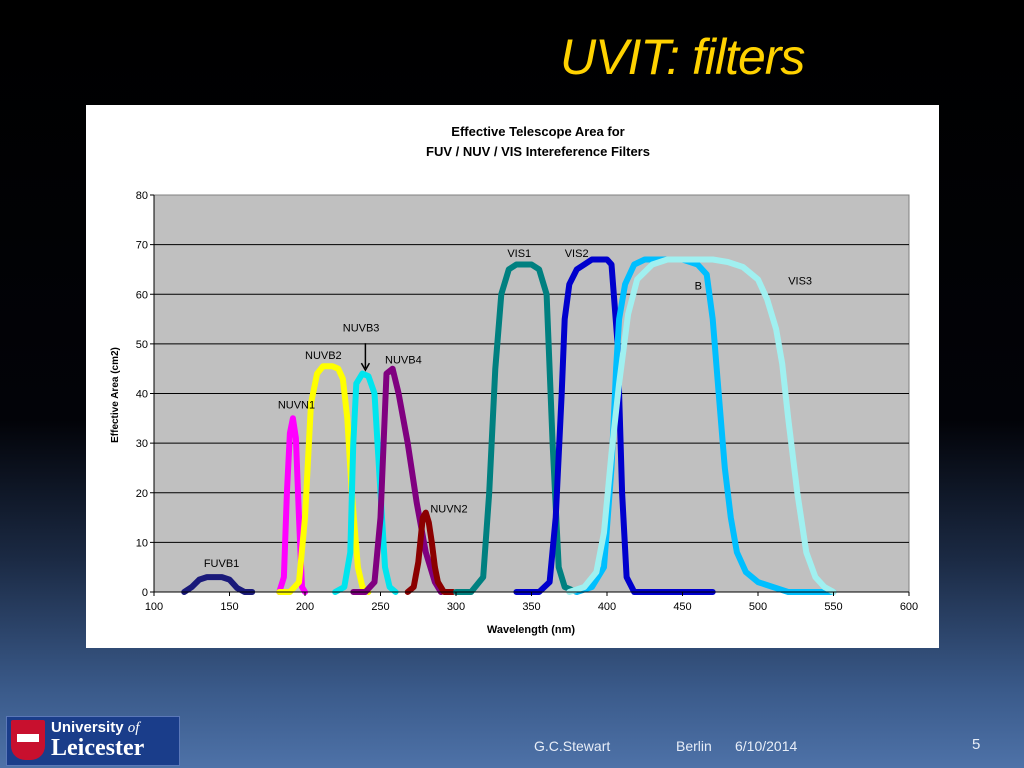 The width and height of the screenshot is (1024, 768). What do you see at coordinates (531, 630) in the screenshot?
I see `x-axis-label: Wavelength (nm)` at bounding box center [531, 630].